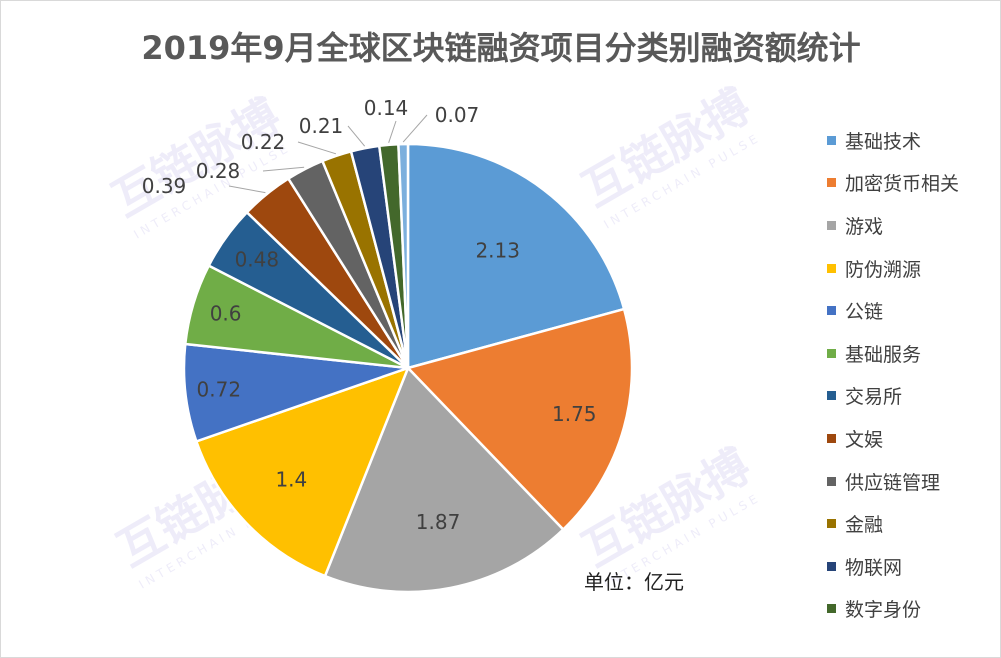 This screenshot has height=658, width=1001. Describe the element at coordinates (893, 438) in the screenshot. I see `legend-item: 文娱` at that location.